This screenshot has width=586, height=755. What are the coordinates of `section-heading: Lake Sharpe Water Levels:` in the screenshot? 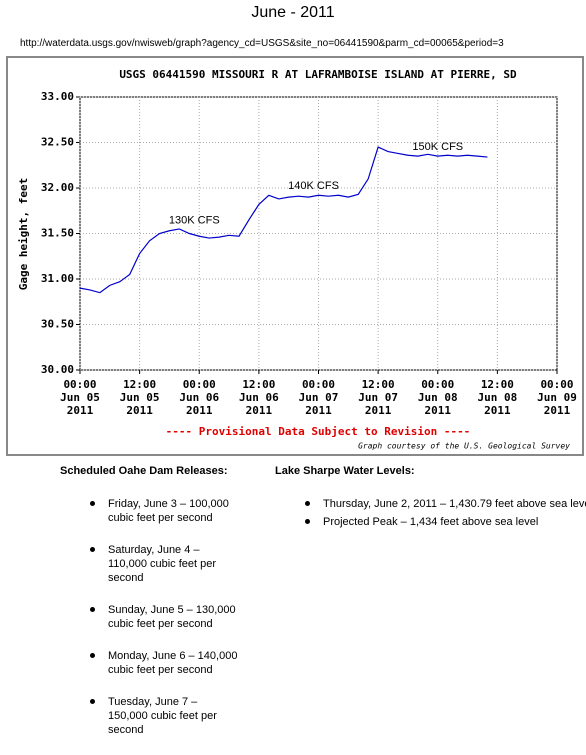 It's located at (345, 471).